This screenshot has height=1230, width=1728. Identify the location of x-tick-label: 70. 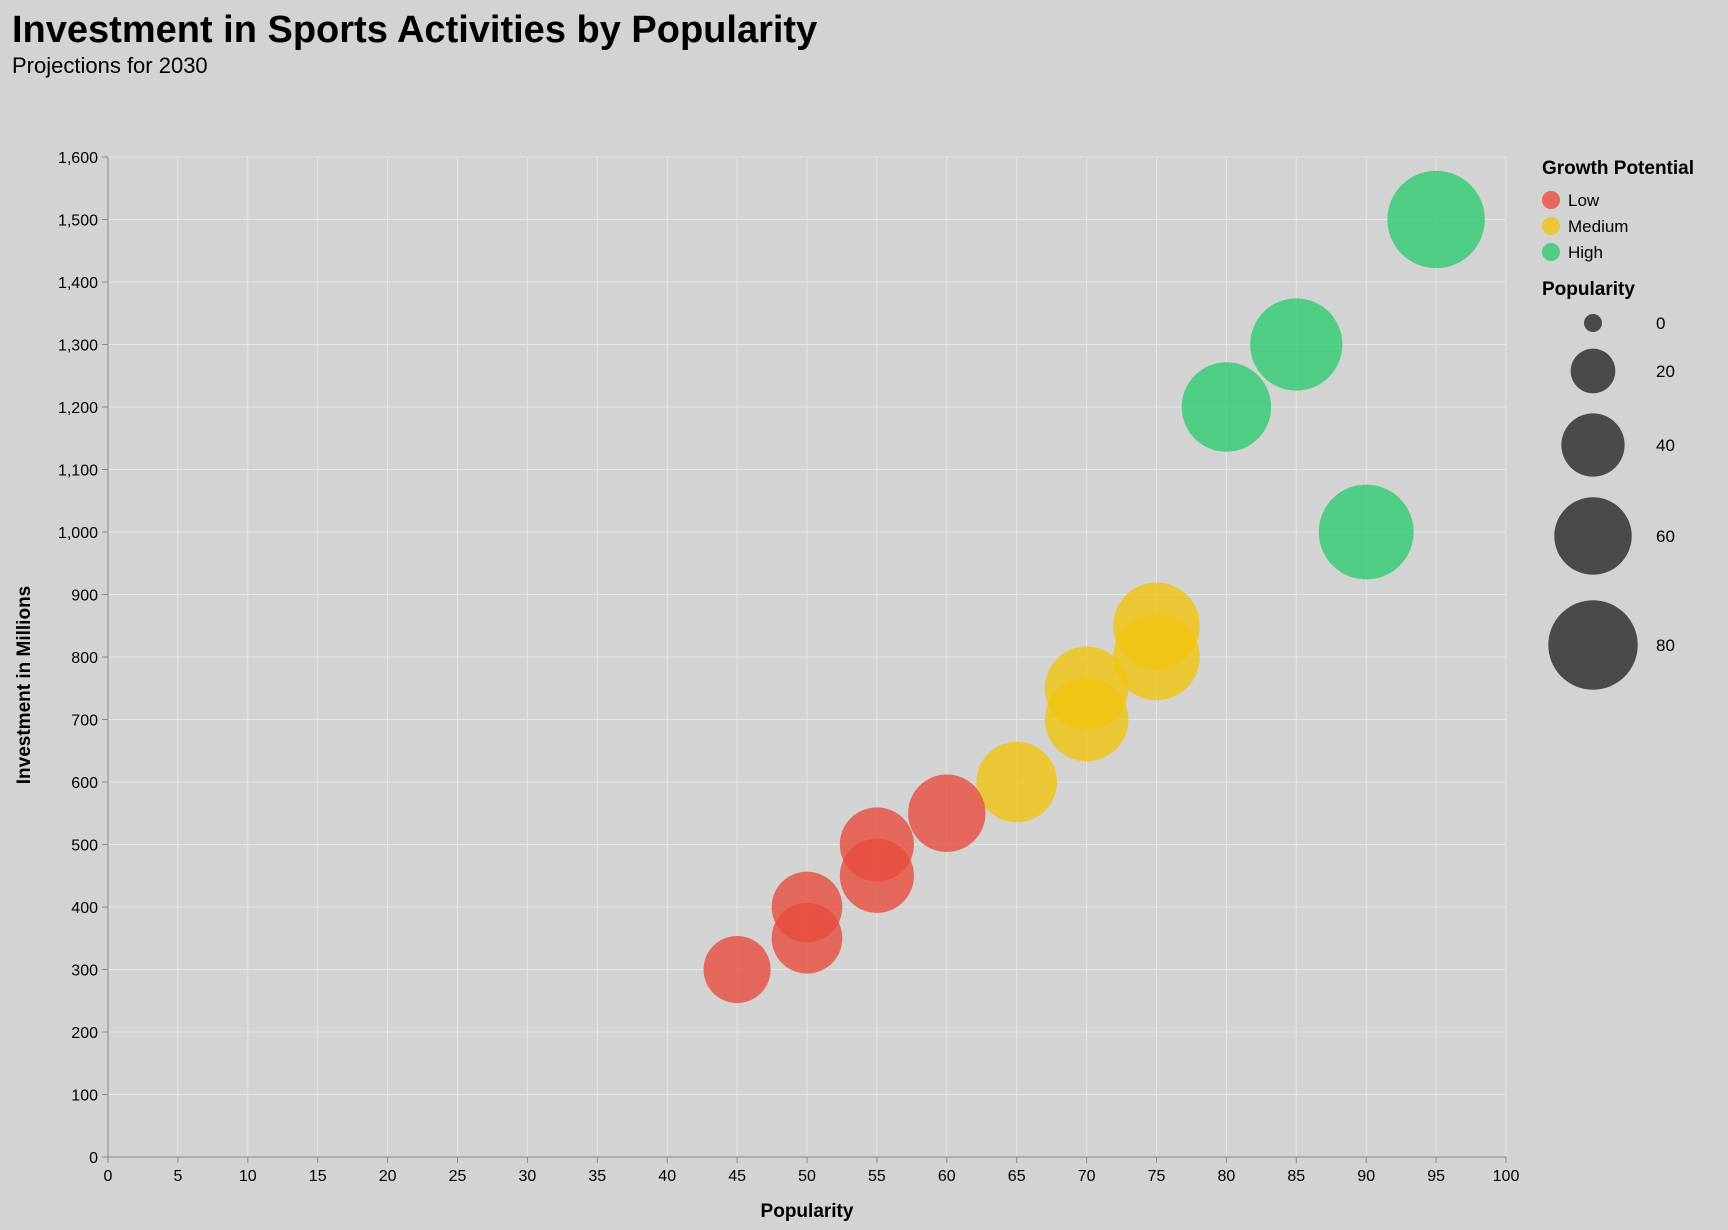
(1087, 1176).